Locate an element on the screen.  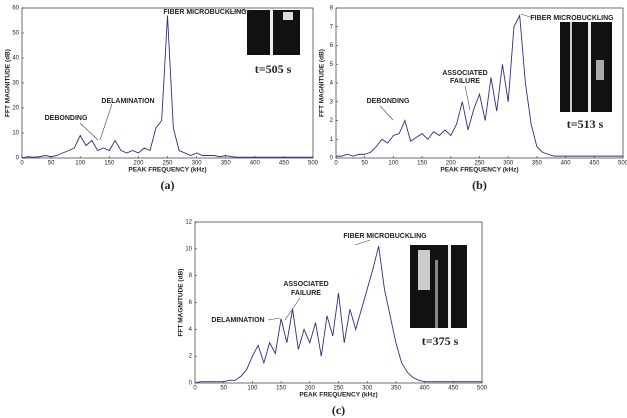
y-tick-label: 7 is located at coordinates (332, 27).